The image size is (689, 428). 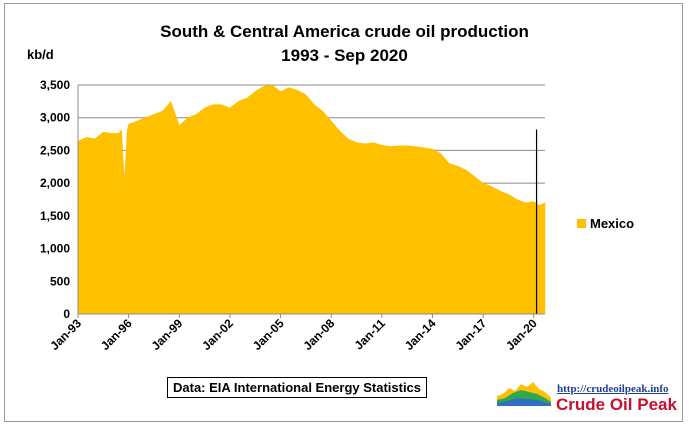 I want to click on x-tick-label: Jan-11, so click(x=370, y=334).